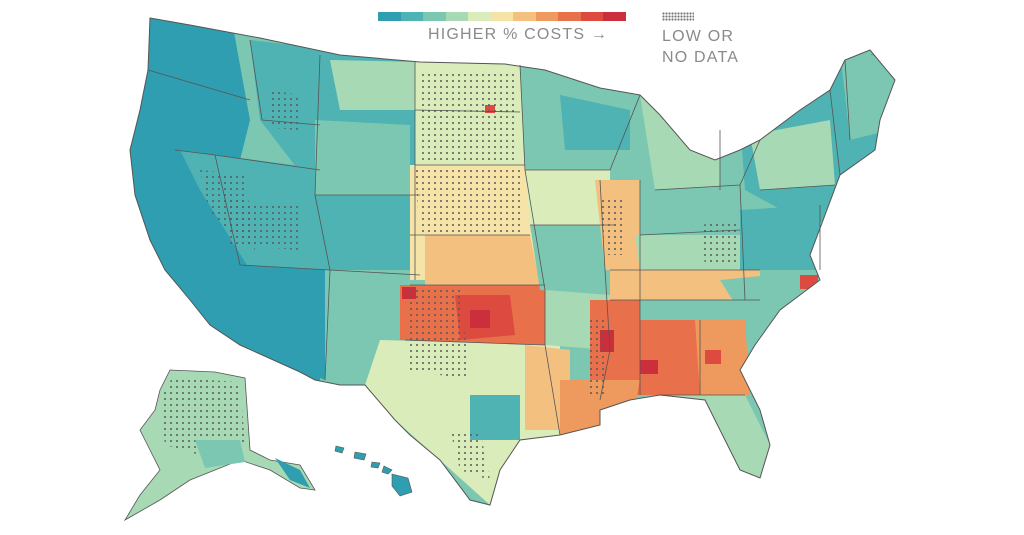 The width and height of the screenshot is (1024, 535). I want to click on region-indiana-ohio, so click(690, 210).